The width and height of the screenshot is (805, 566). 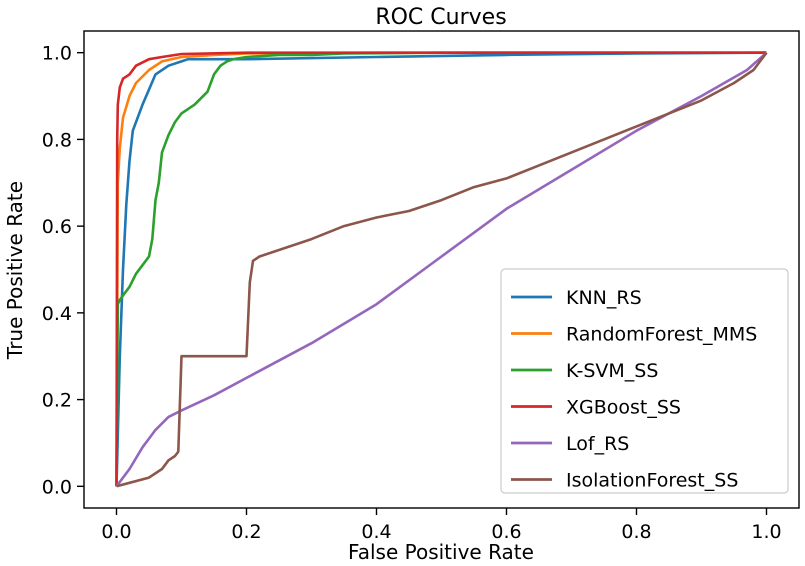 I want to click on y-tick-label: 0.0, so click(x=57, y=487).